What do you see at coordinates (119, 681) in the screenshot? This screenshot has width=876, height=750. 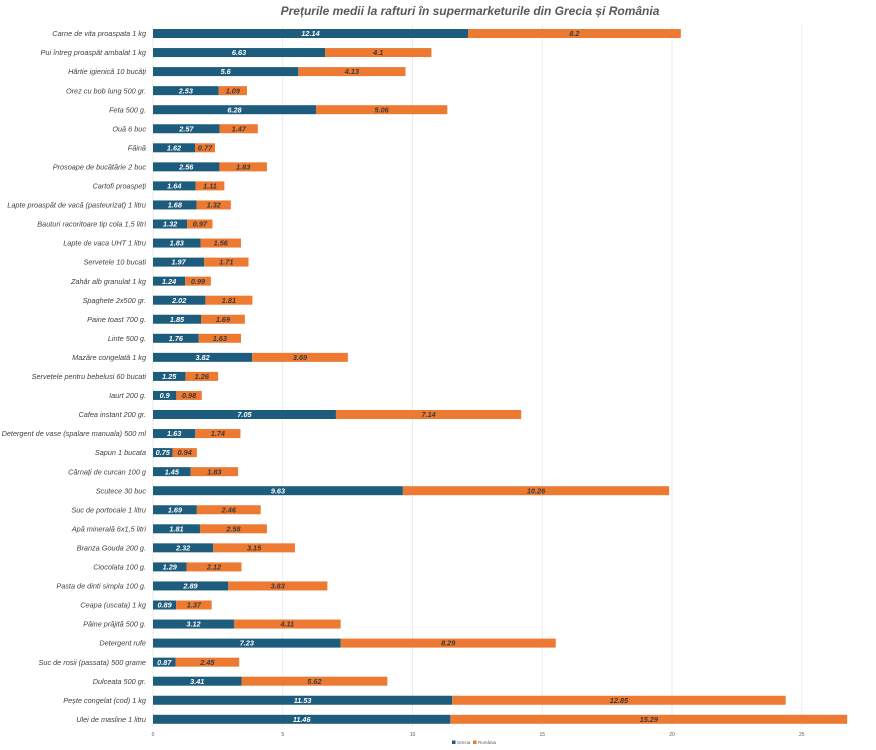 I see `category-label: Dulceata 500 gr.` at bounding box center [119, 681].